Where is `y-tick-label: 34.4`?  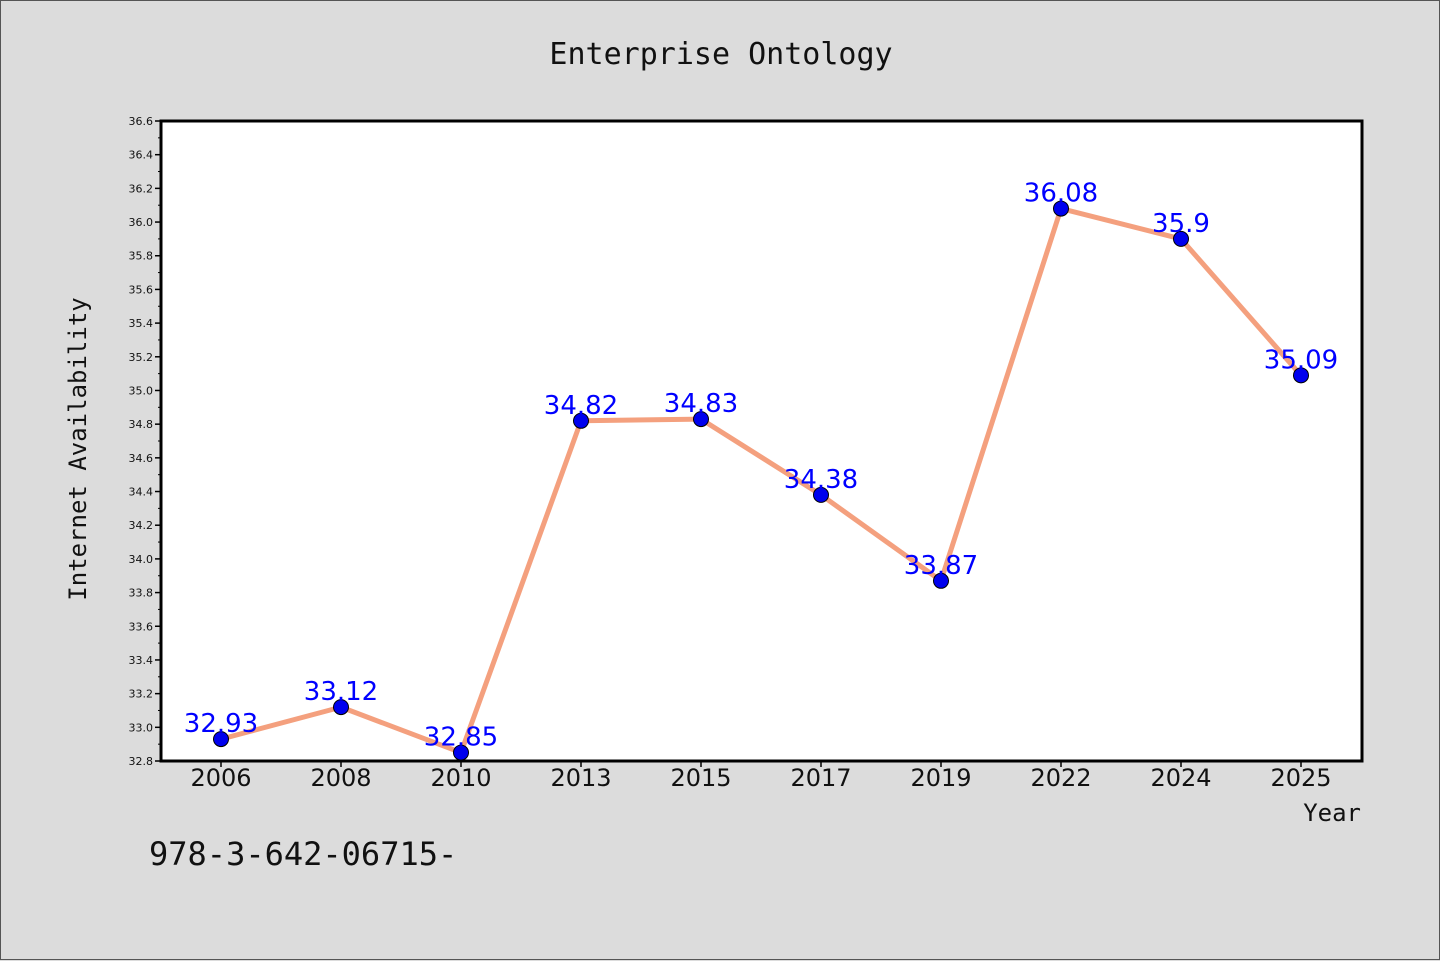 y-tick-label: 34.4 is located at coordinates (141, 492).